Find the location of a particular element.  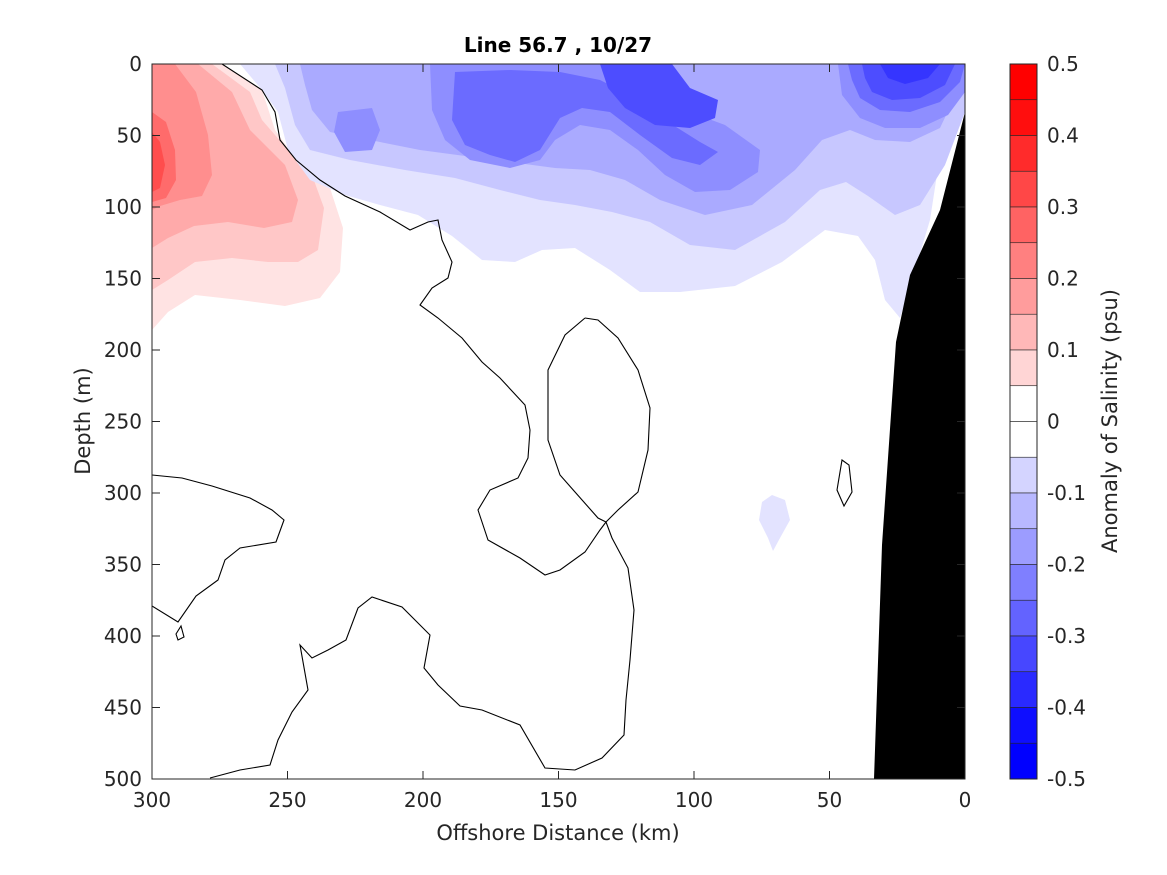

zero-contour-nearshore is located at coordinates (844, 483).